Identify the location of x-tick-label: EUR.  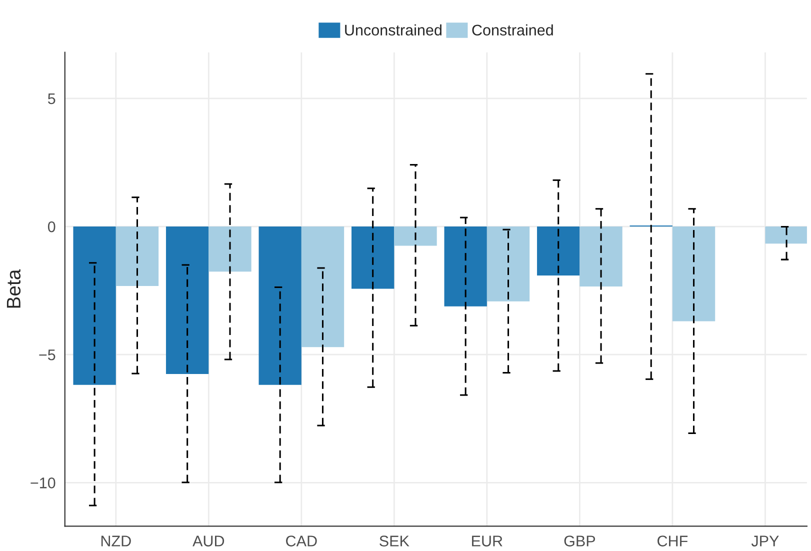
(487, 541).